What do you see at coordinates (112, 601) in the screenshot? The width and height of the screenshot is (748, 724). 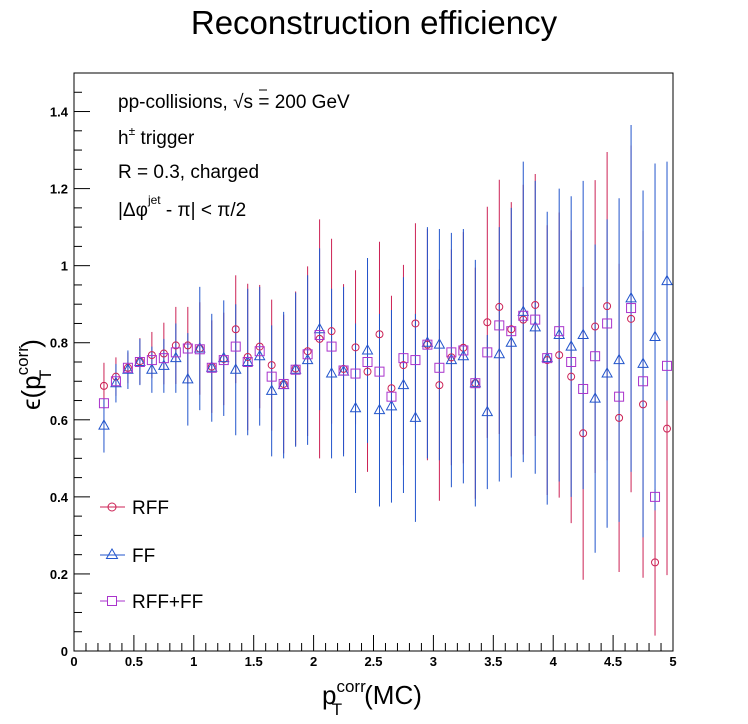 I see `legend-marker-rff-ff` at bounding box center [112, 601].